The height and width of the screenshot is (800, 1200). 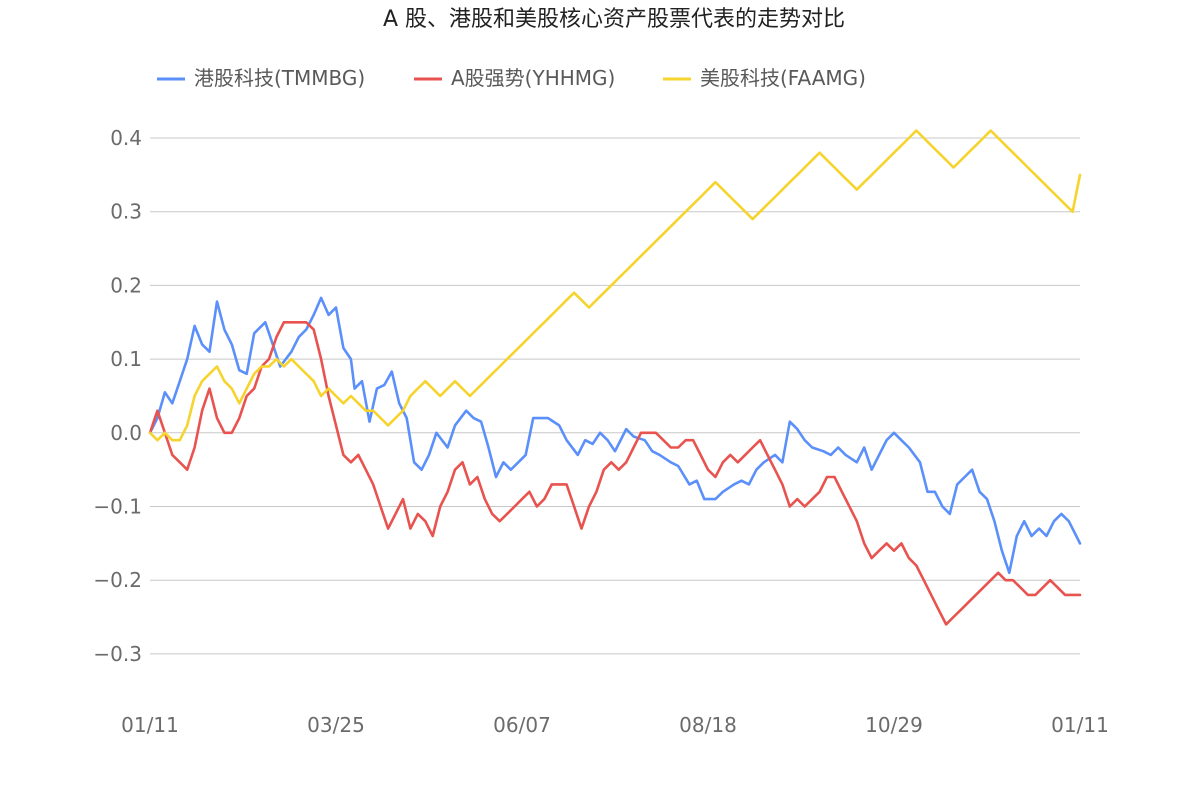 I want to click on legend-item-1: A股强势(YHHMG), so click(x=514, y=78).